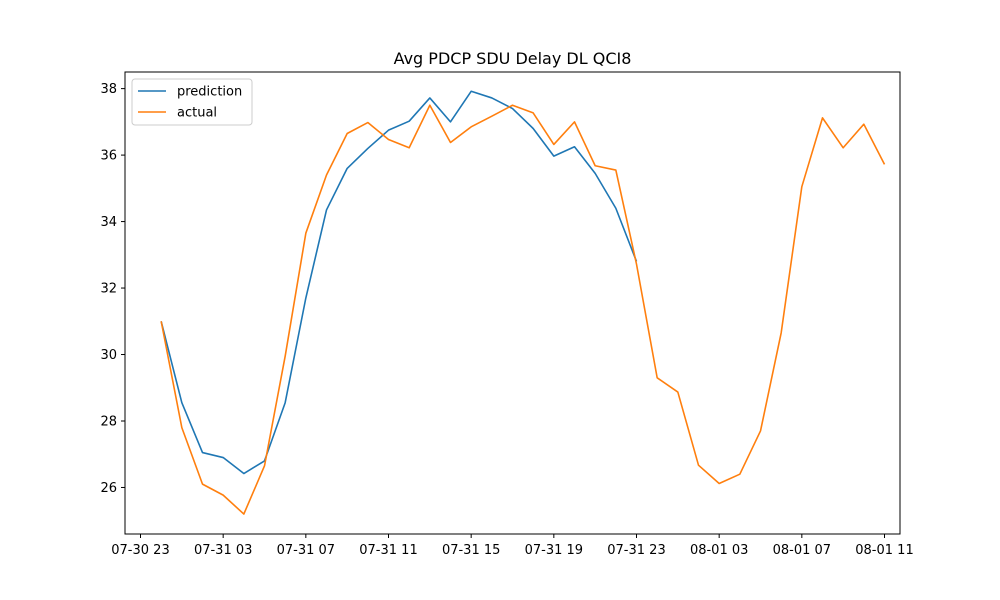  Describe the element at coordinates (719, 550) in the screenshot. I see `x-tick-label: 08-01 03` at that location.